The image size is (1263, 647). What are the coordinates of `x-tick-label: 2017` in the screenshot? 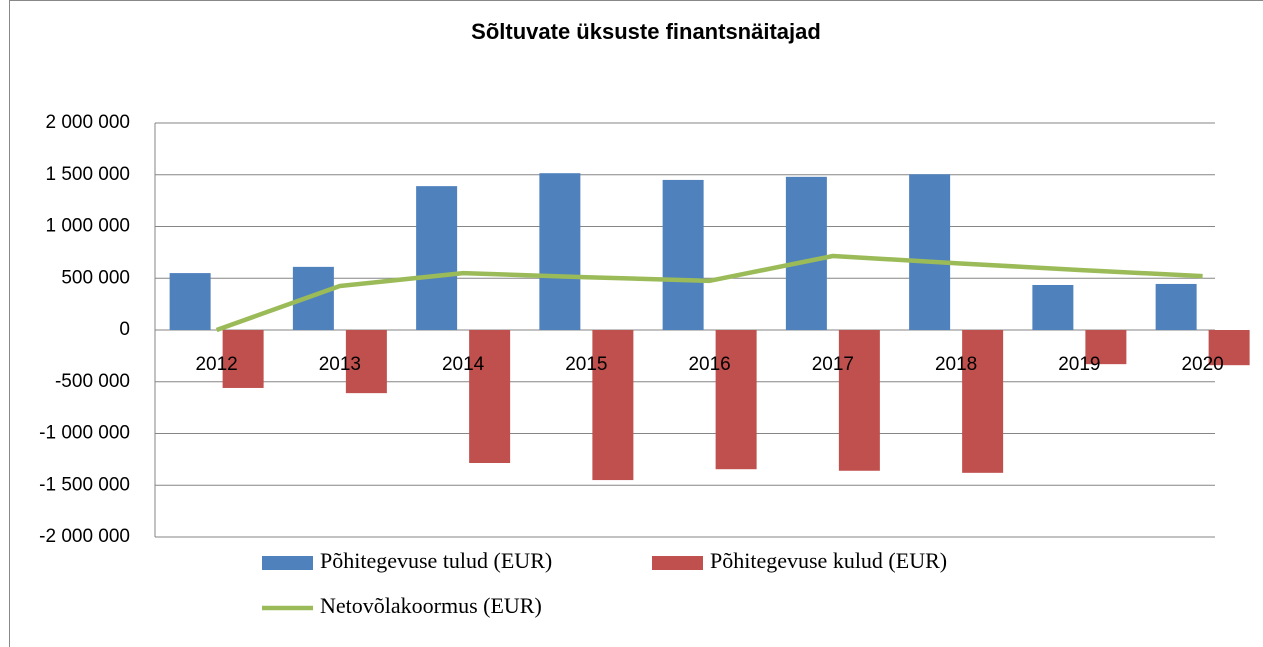 It's located at (833, 364).